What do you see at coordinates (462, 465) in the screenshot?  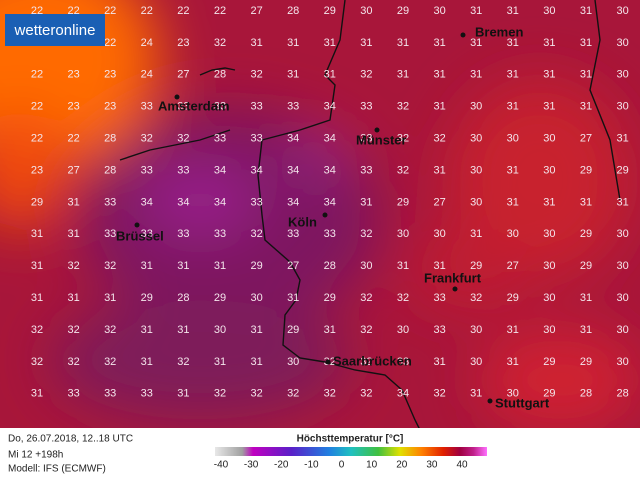 I see `legend-tick-label: 40` at bounding box center [462, 465].